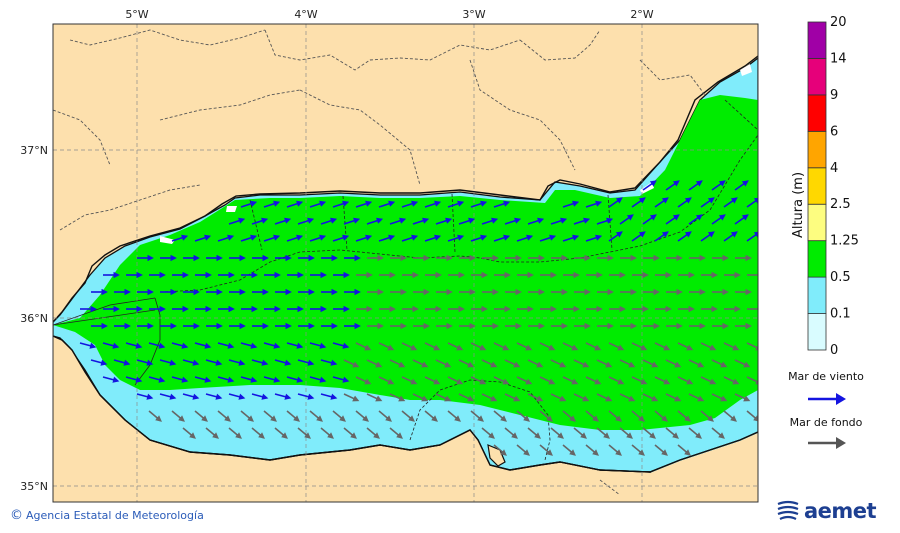 The height and width of the screenshot is (533, 900). Describe the element at coordinates (838, 22) in the screenshot. I see `colorbar-tick-label: 20` at that location.